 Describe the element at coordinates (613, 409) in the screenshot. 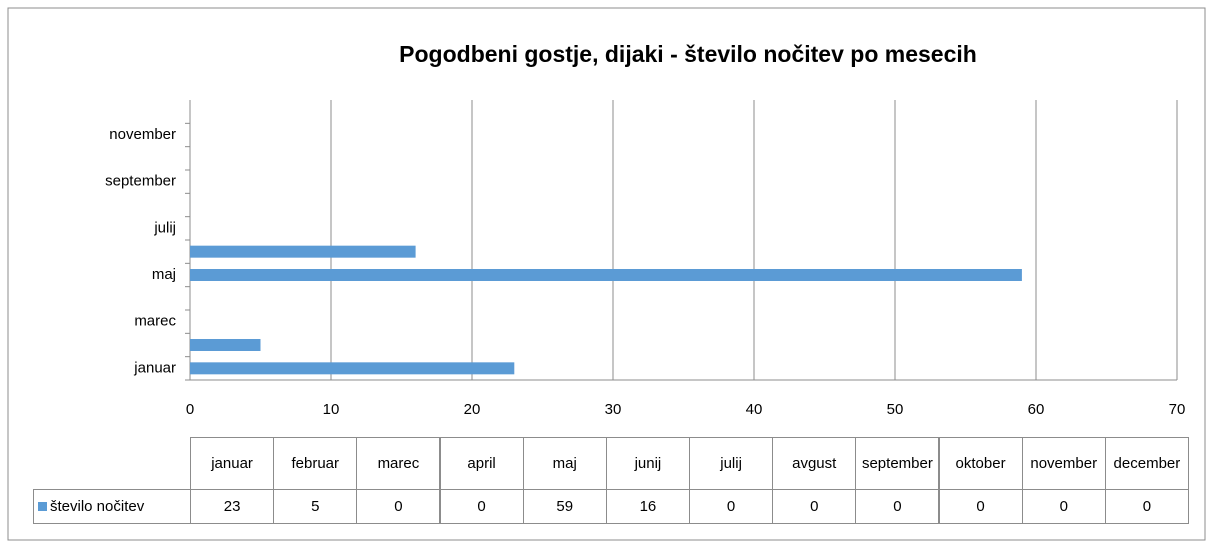

I see `x-tick-label: 30` at that location.